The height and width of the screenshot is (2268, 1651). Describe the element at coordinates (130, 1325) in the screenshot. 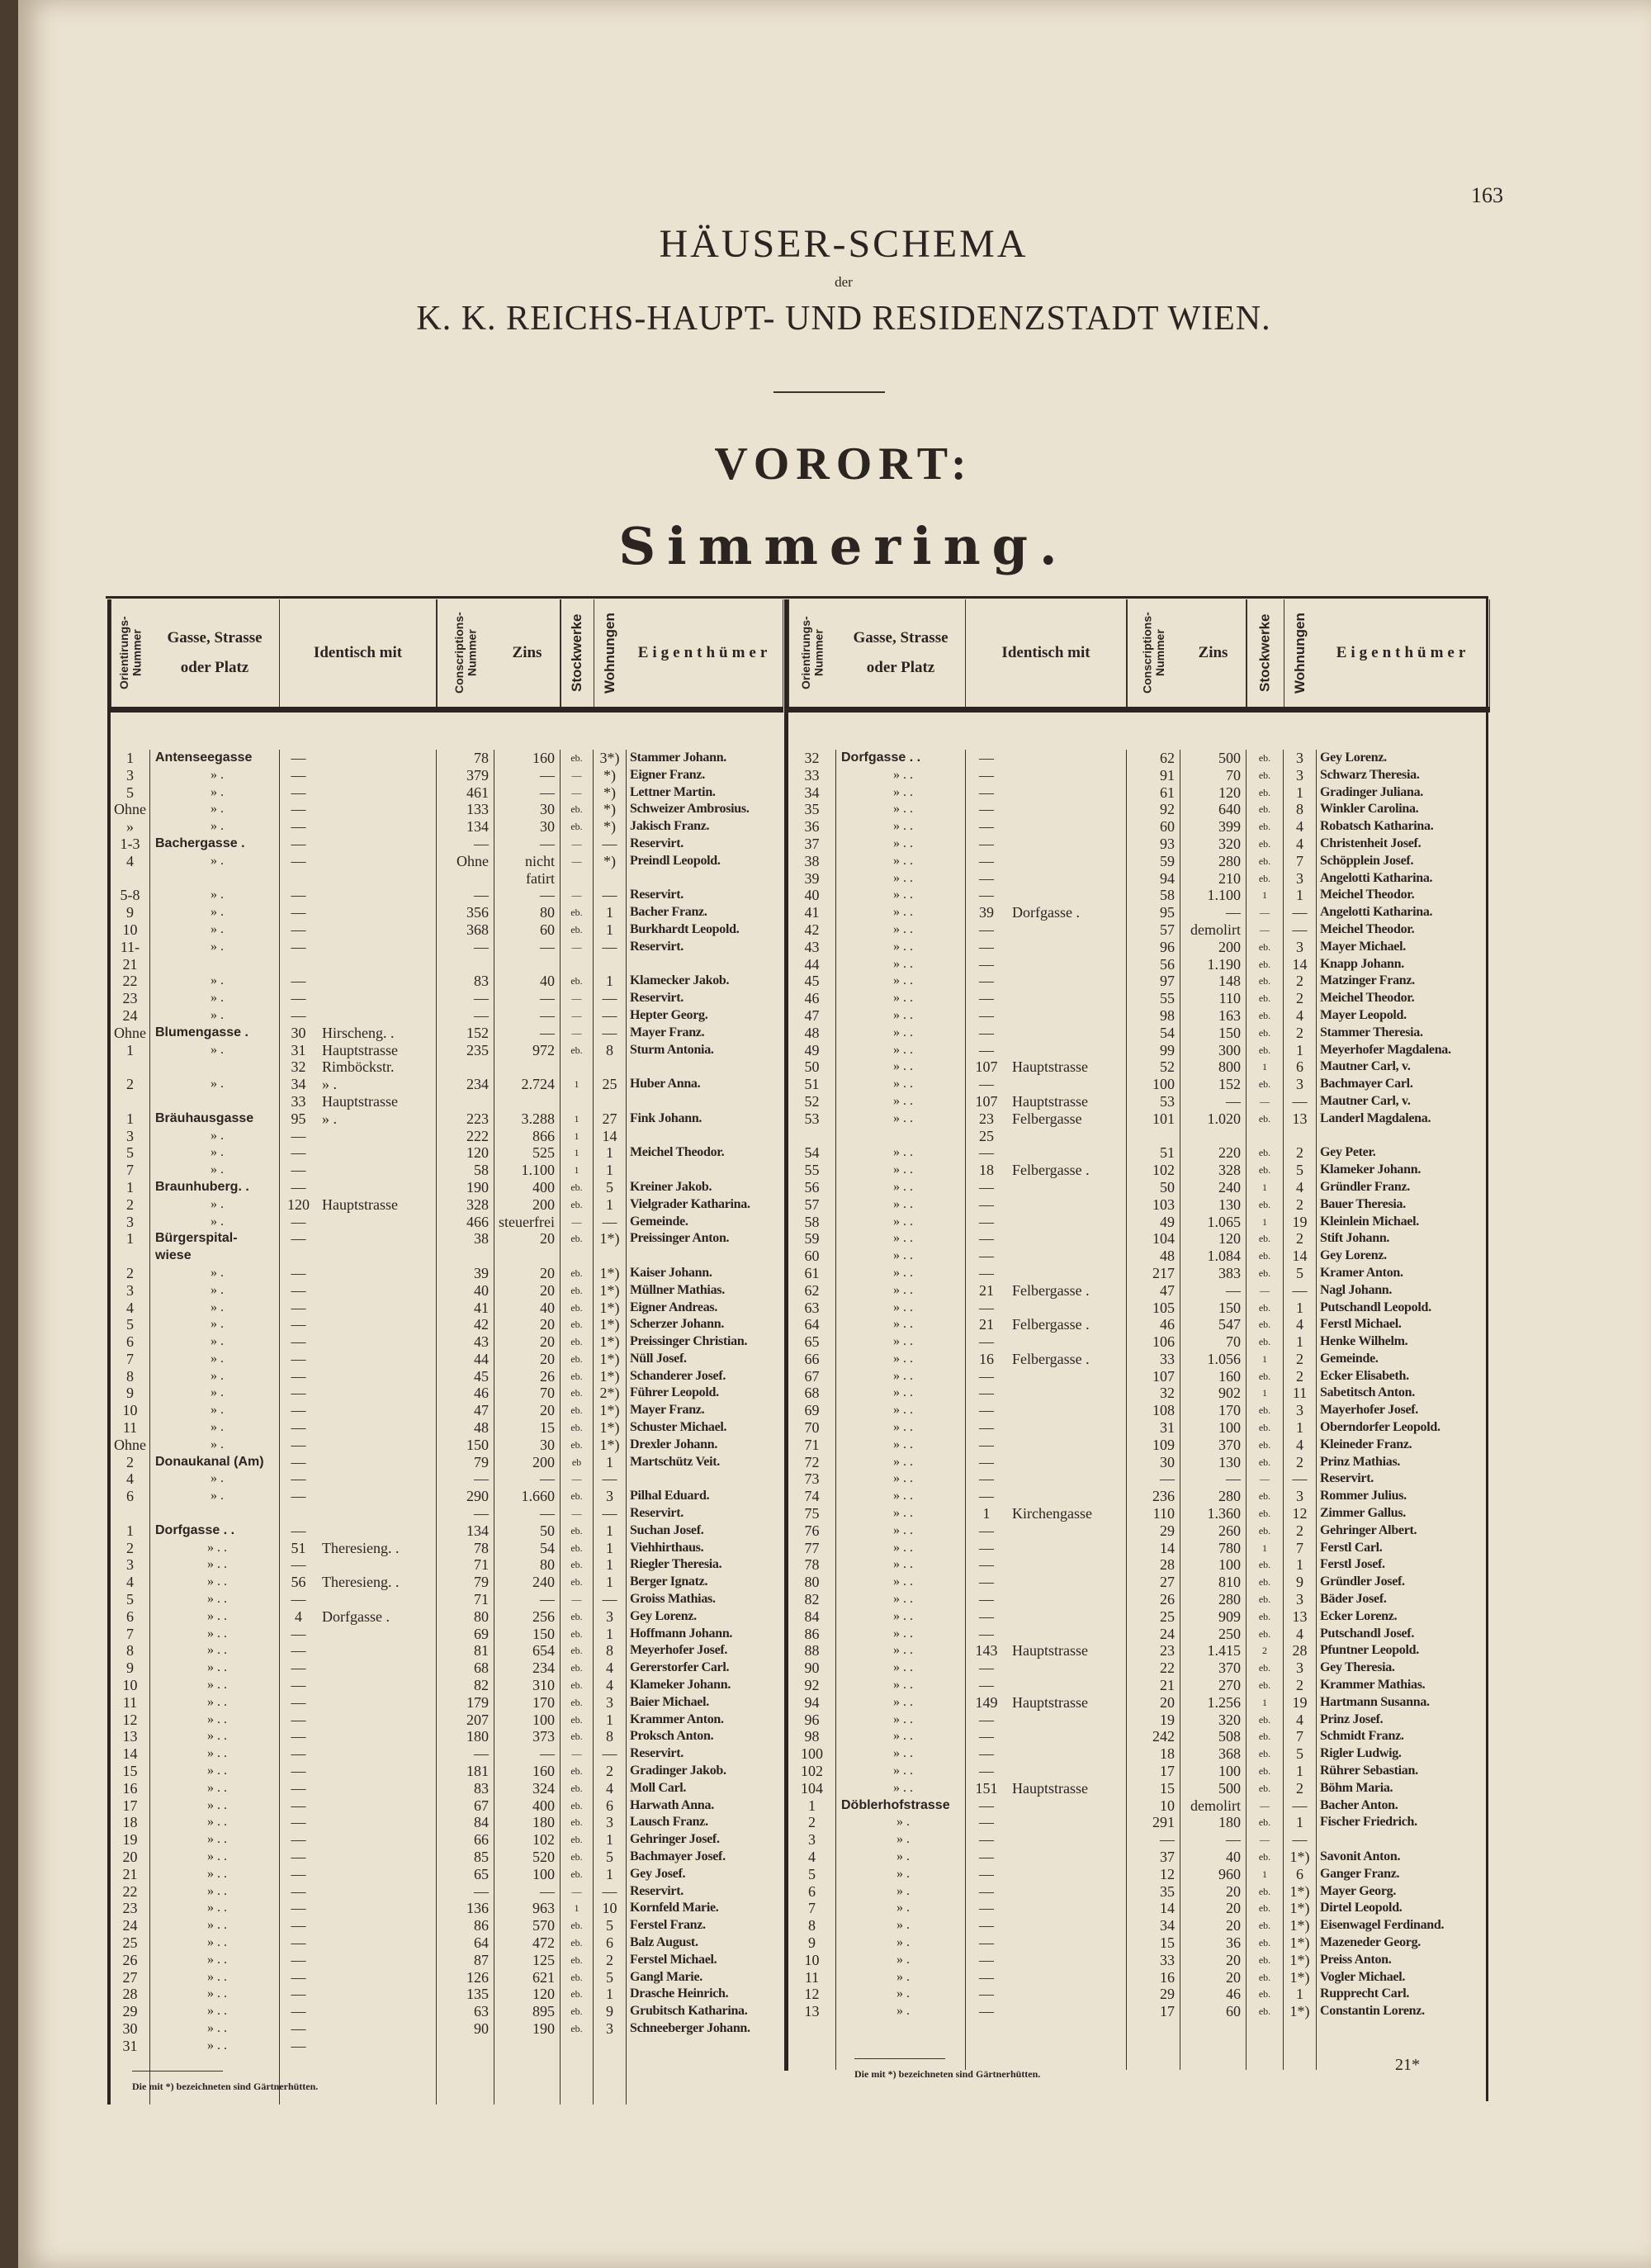

I see `orient-number: 5` at that location.